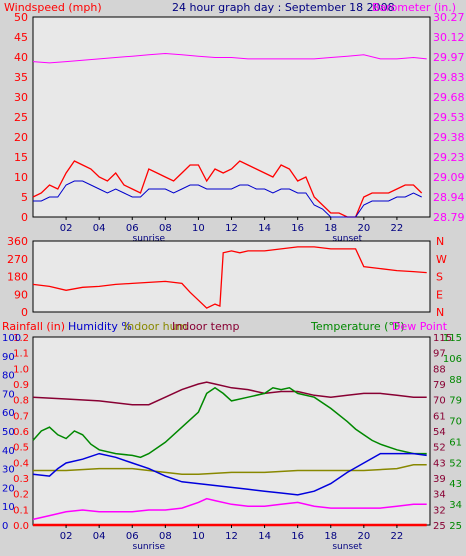 This screenshot has width=466, height=556. I want to click on windspeed-tick-label: 5, so click(24, 197).